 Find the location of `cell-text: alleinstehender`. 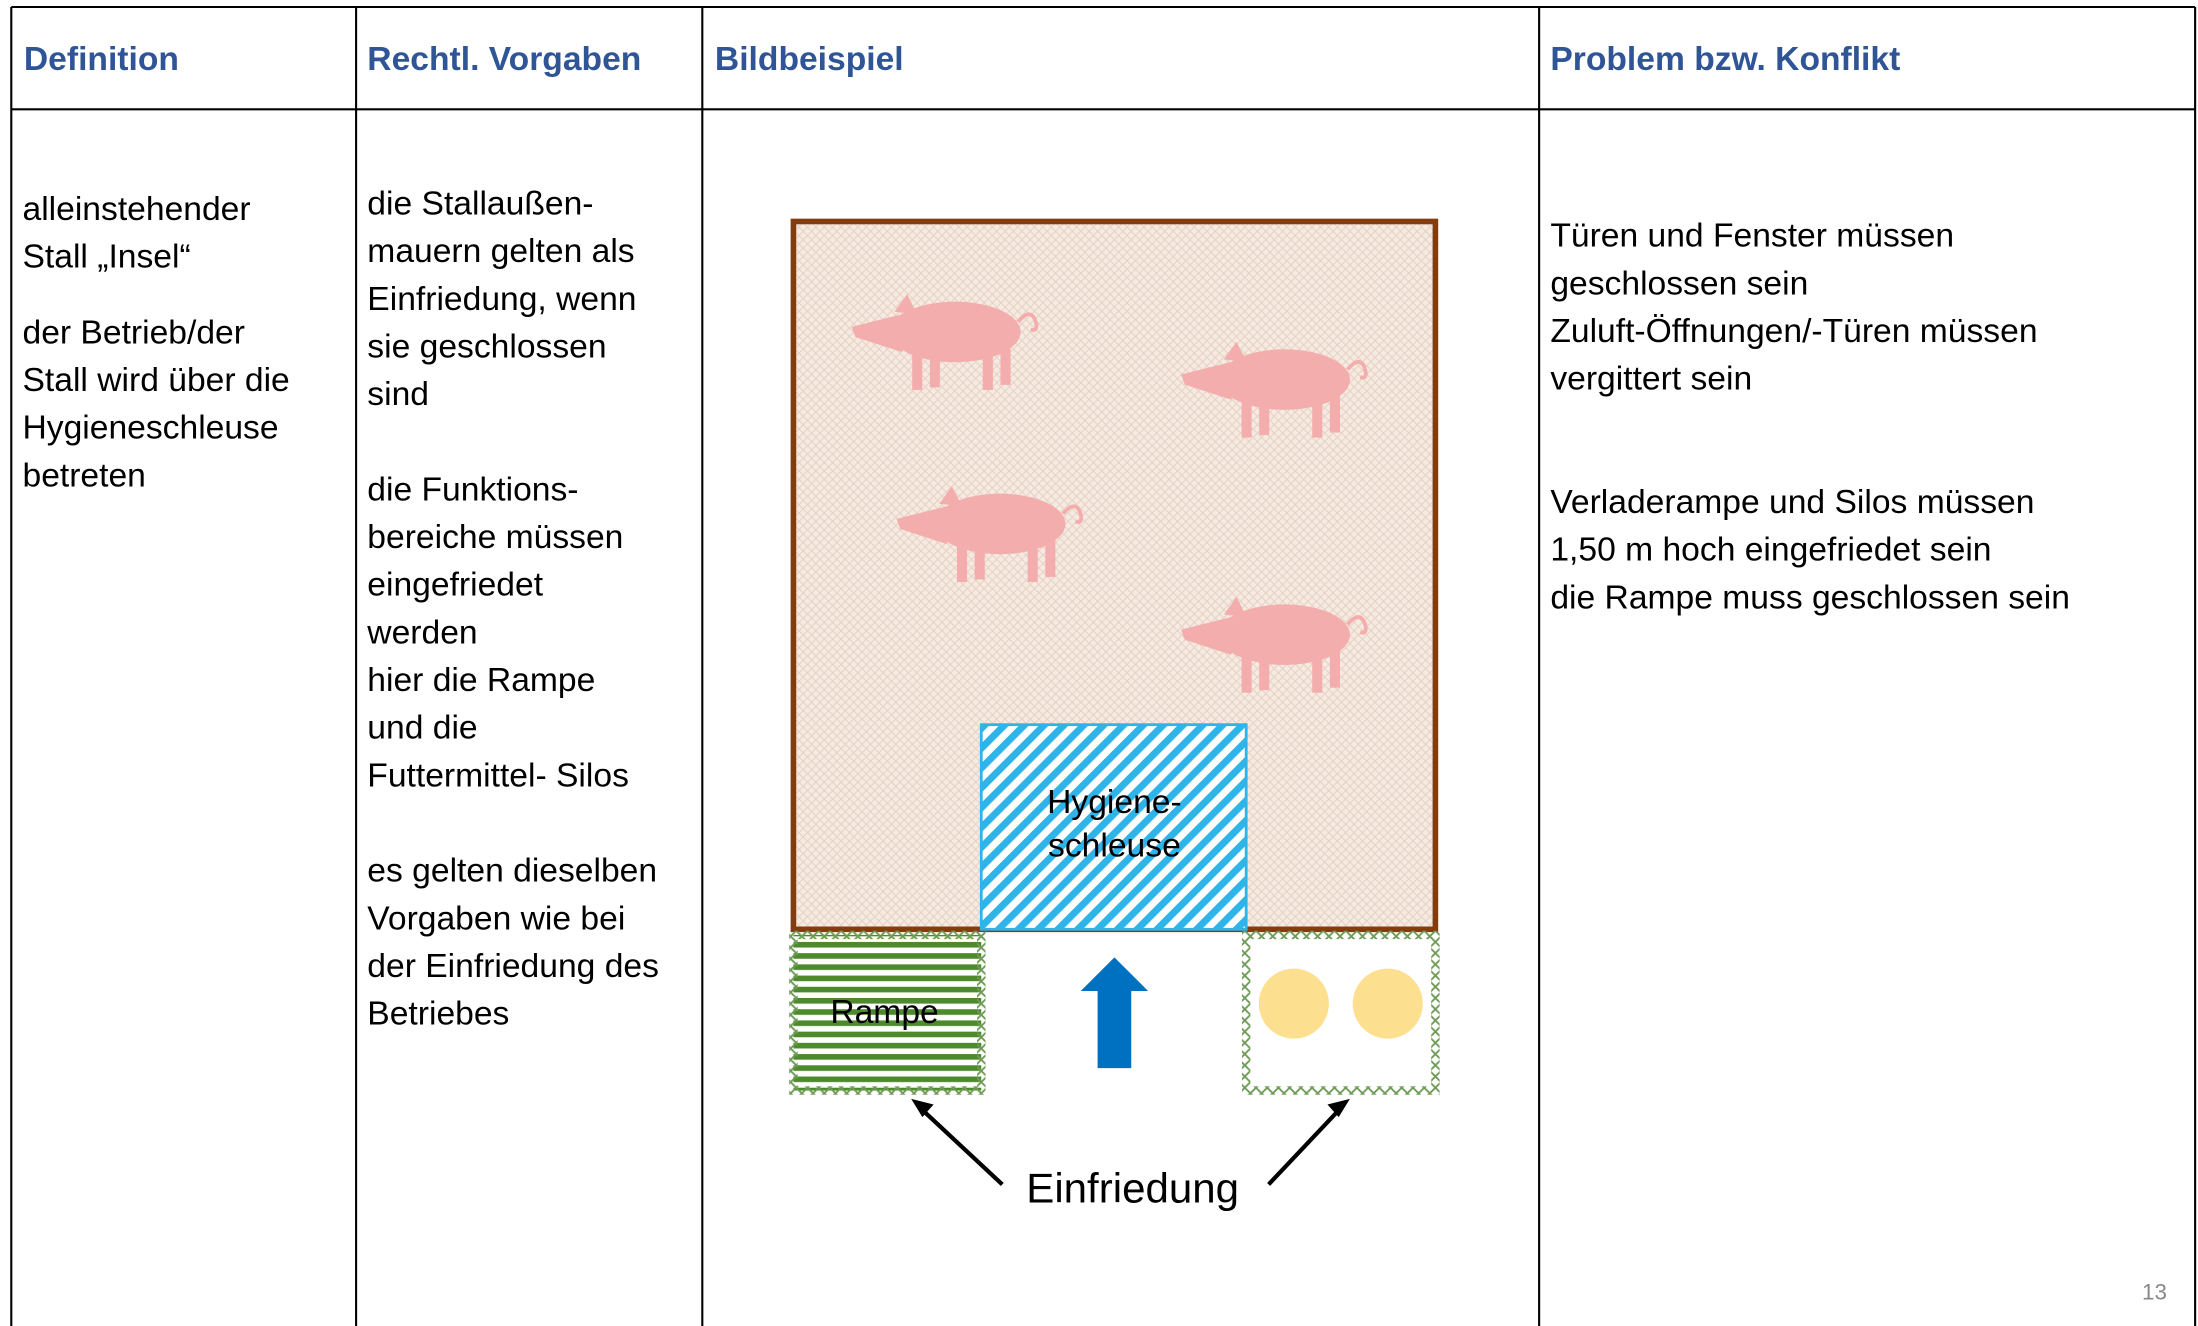

cell-text: alleinstehender is located at coordinates (137, 209).